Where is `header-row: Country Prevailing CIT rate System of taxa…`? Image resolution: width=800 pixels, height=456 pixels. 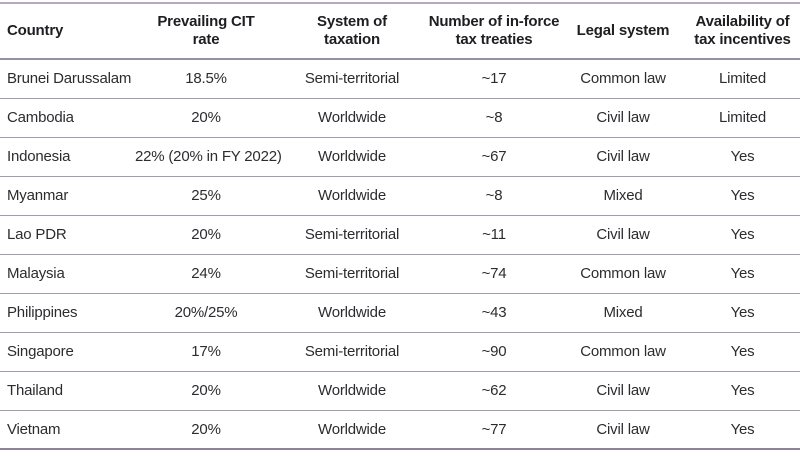 header-row: Country Prevailing CIT rate System of taxa… is located at coordinates (400, 31).